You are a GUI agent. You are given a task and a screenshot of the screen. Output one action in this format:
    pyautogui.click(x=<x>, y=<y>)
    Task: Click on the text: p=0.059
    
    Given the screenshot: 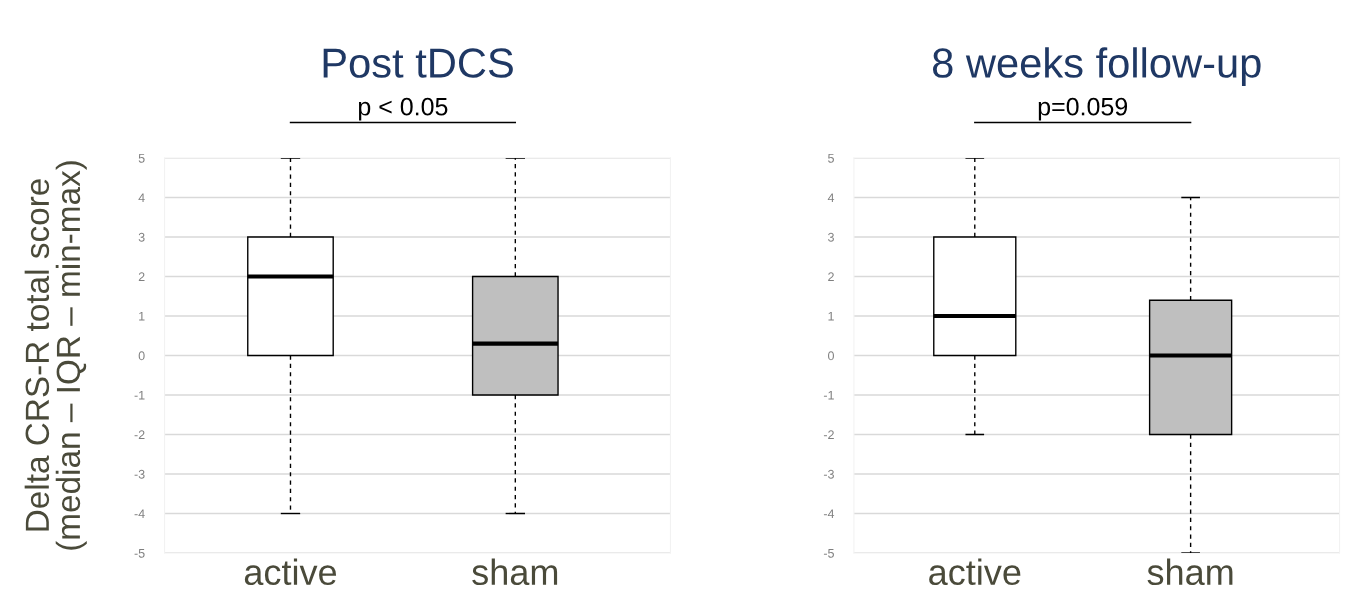 What is the action you would take?
    pyautogui.click(x=1083, y=109)
    